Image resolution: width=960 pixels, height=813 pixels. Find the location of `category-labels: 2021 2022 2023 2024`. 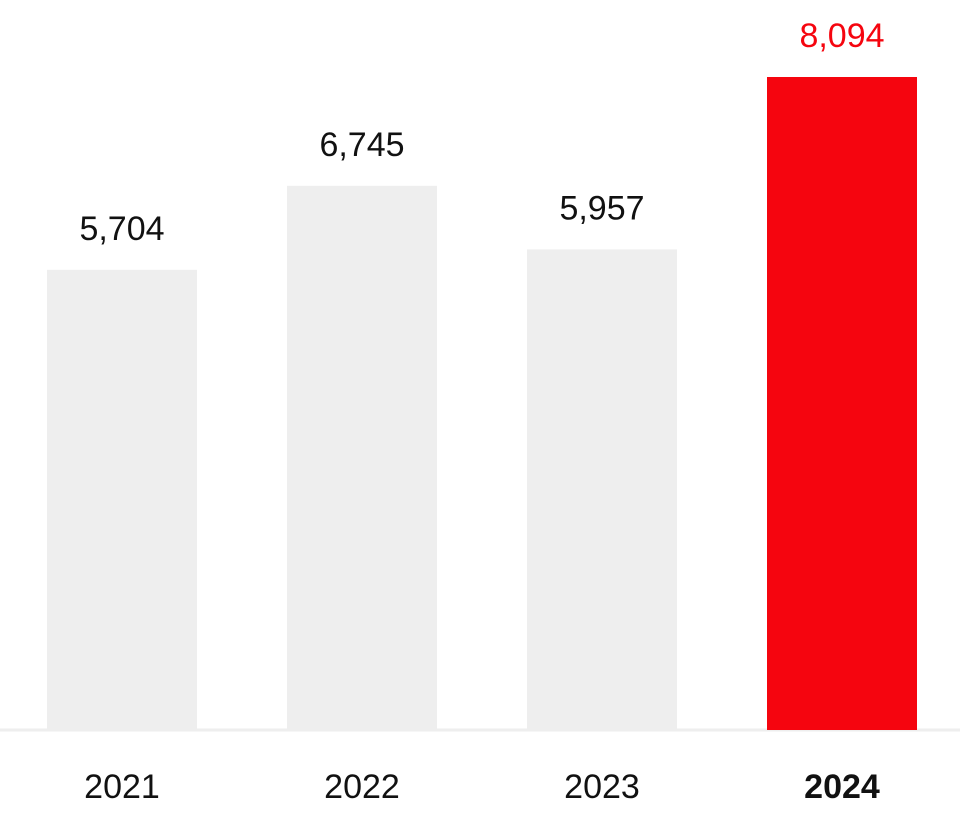

category-labels: 2021 2022 2023 2024 is located at coordinates (482, 787).